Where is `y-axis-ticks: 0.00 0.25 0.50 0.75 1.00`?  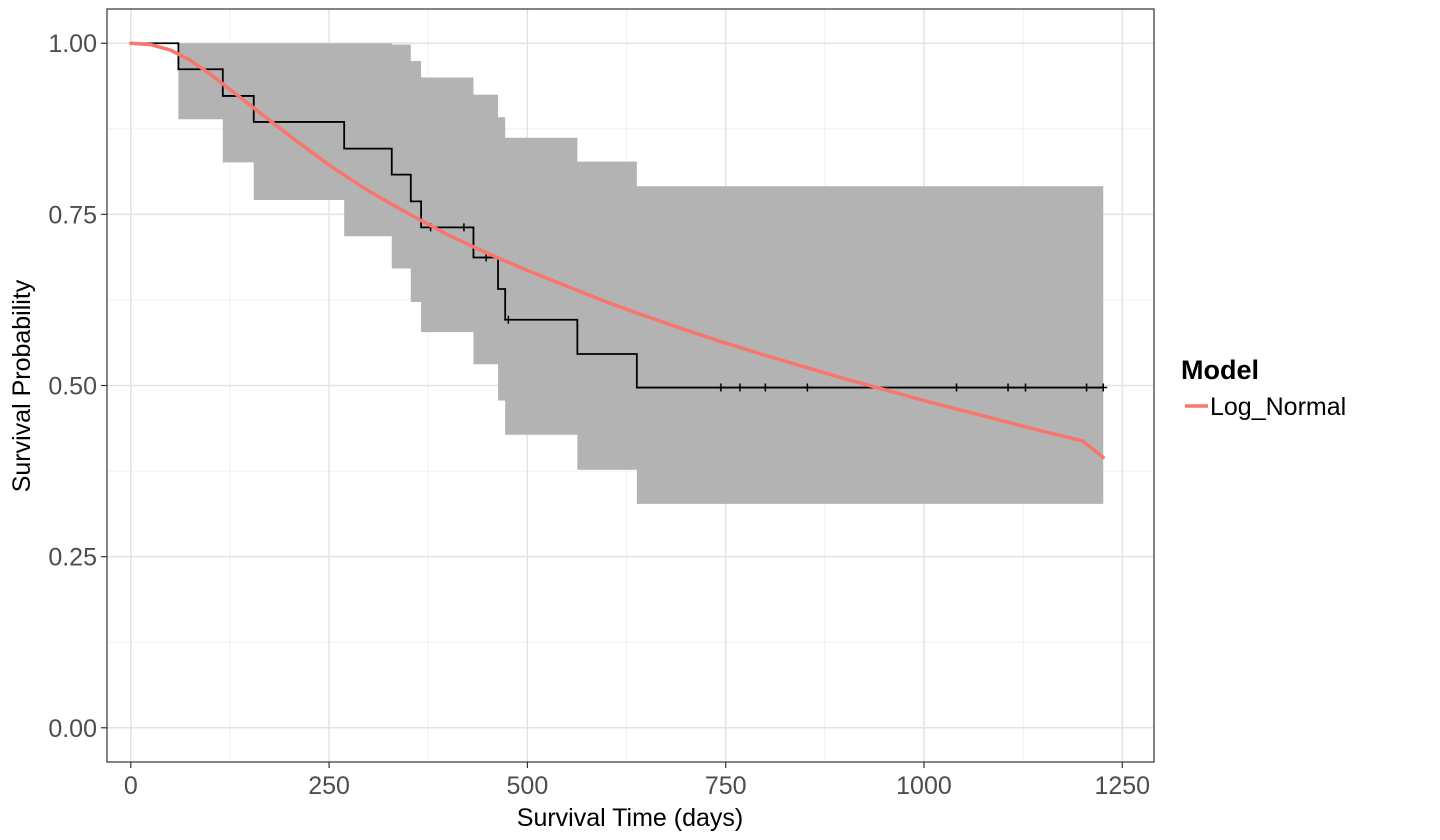 y-axis-ticks: 0.00 0.25 0.50 0.75 1.00 is located at coordinates (77, 386).